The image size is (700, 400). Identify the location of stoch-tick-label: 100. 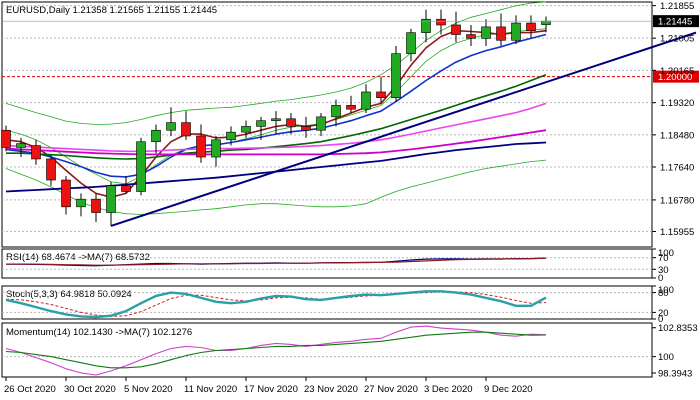
(666, 290).